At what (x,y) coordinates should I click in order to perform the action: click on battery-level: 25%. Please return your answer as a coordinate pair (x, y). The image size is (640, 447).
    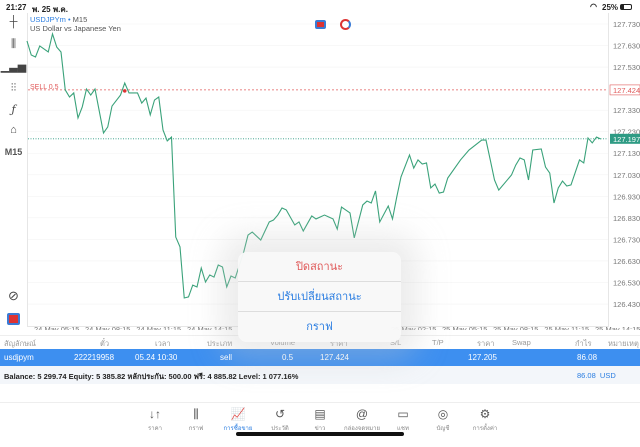
    Looking at the image, I should click on (610, 7).